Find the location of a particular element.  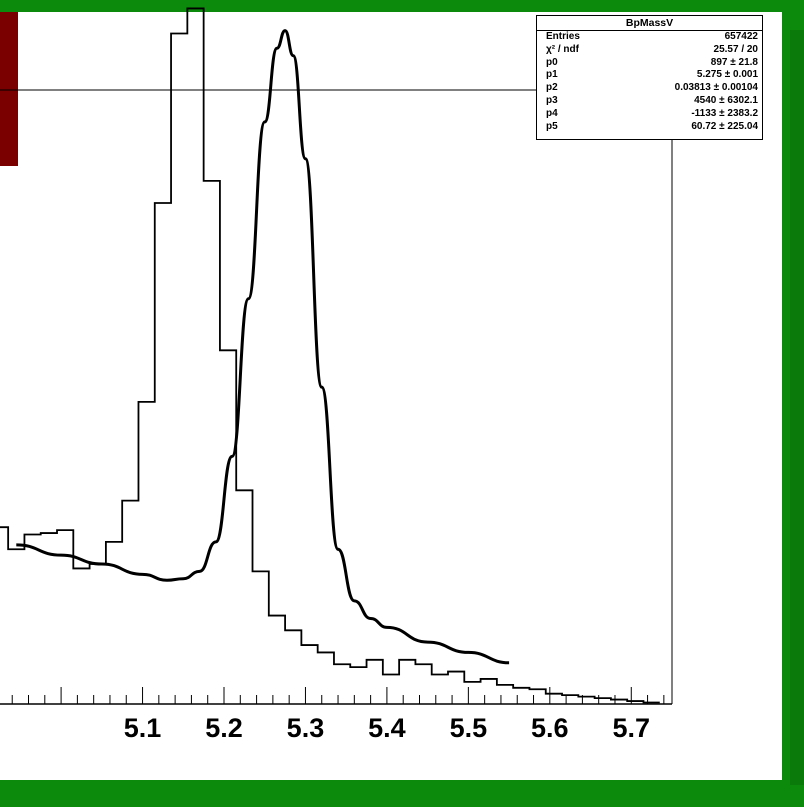

stats-row: p2 0.03813 ± 0.00104 is located at coordinates (649, 88).